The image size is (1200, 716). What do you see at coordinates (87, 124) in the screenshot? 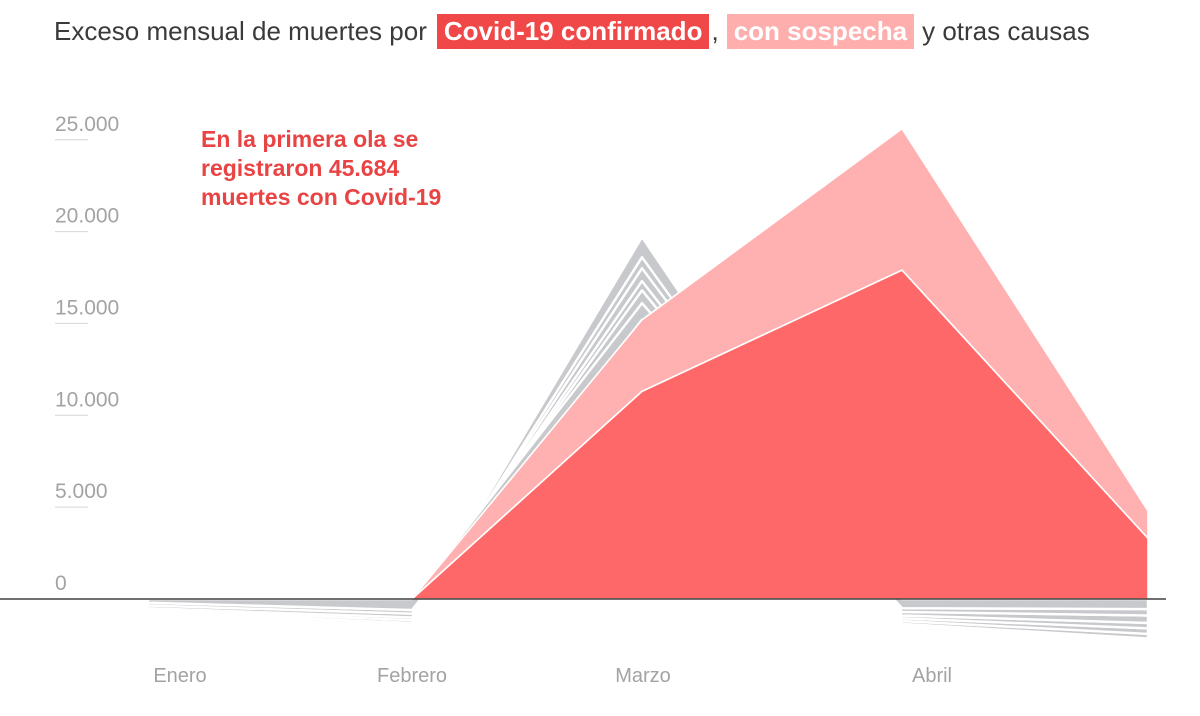
I see `y-tick-label: 25.000` at bounding box center [87, 124].